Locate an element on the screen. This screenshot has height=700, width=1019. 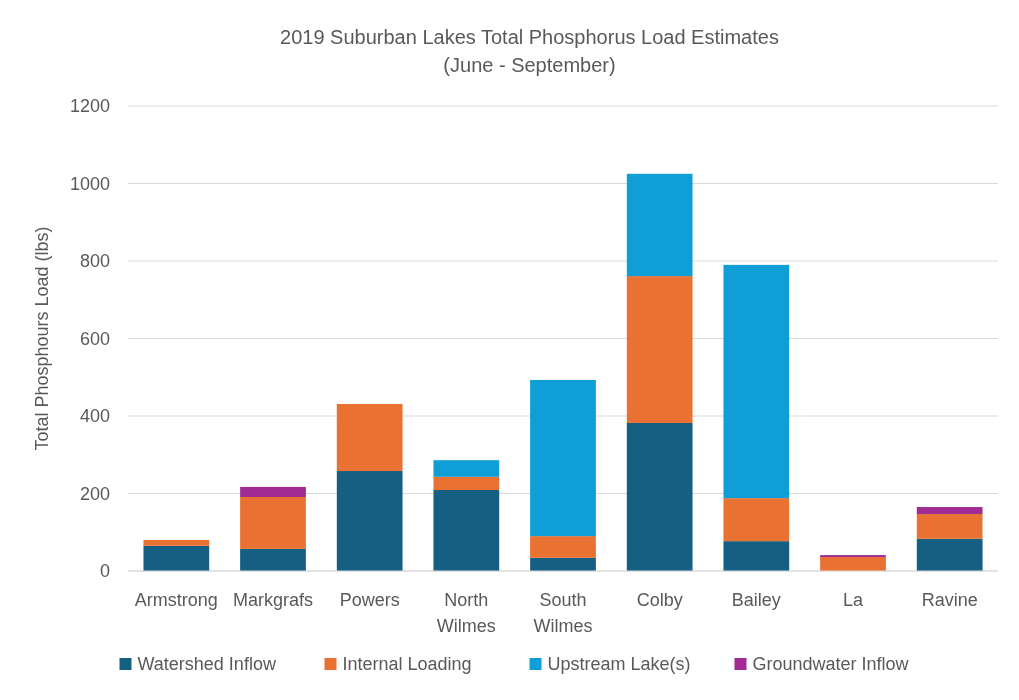
x-tick-label: Markgrafs is located at coordinates (273, 600).